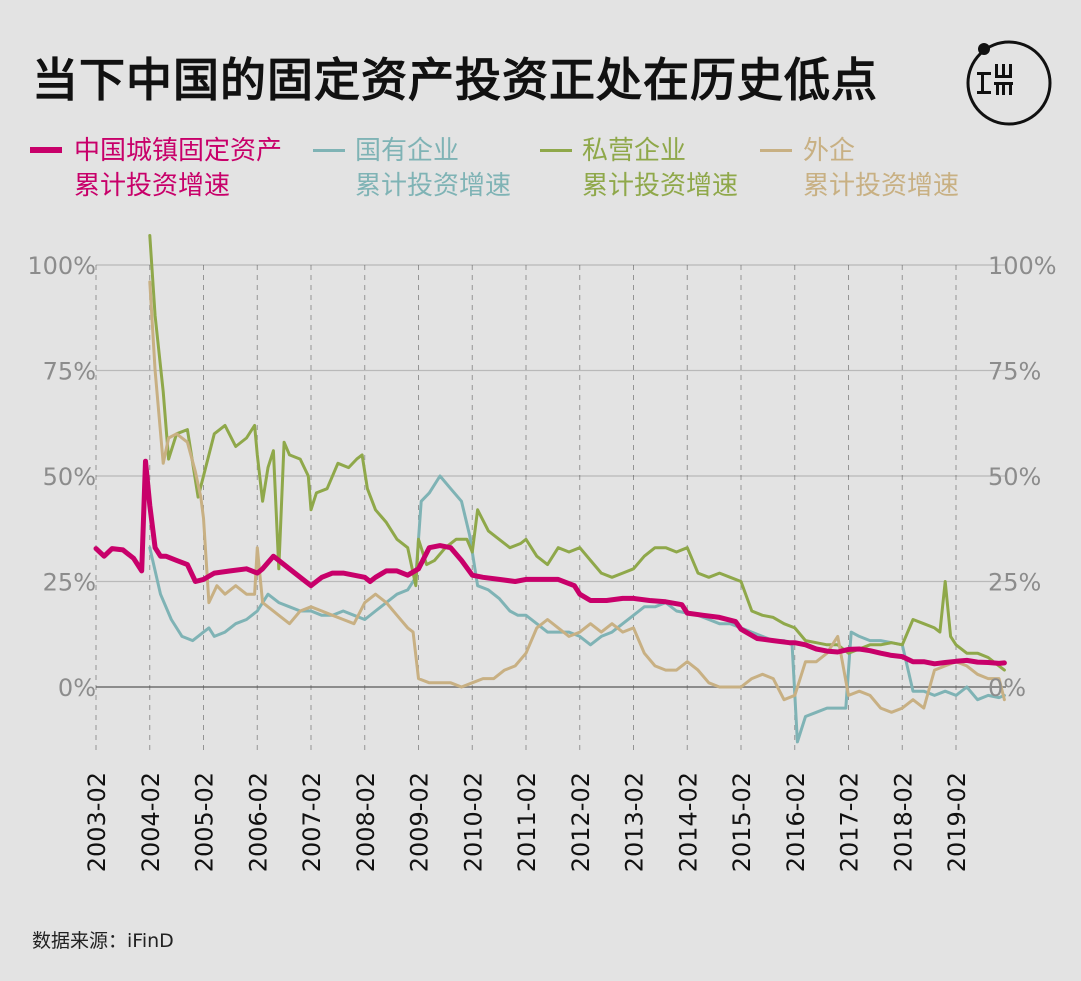  Describe the element at coordinates (1014, 372) in the screenshot. I see `y-tick-label-right: 75%` at that location.